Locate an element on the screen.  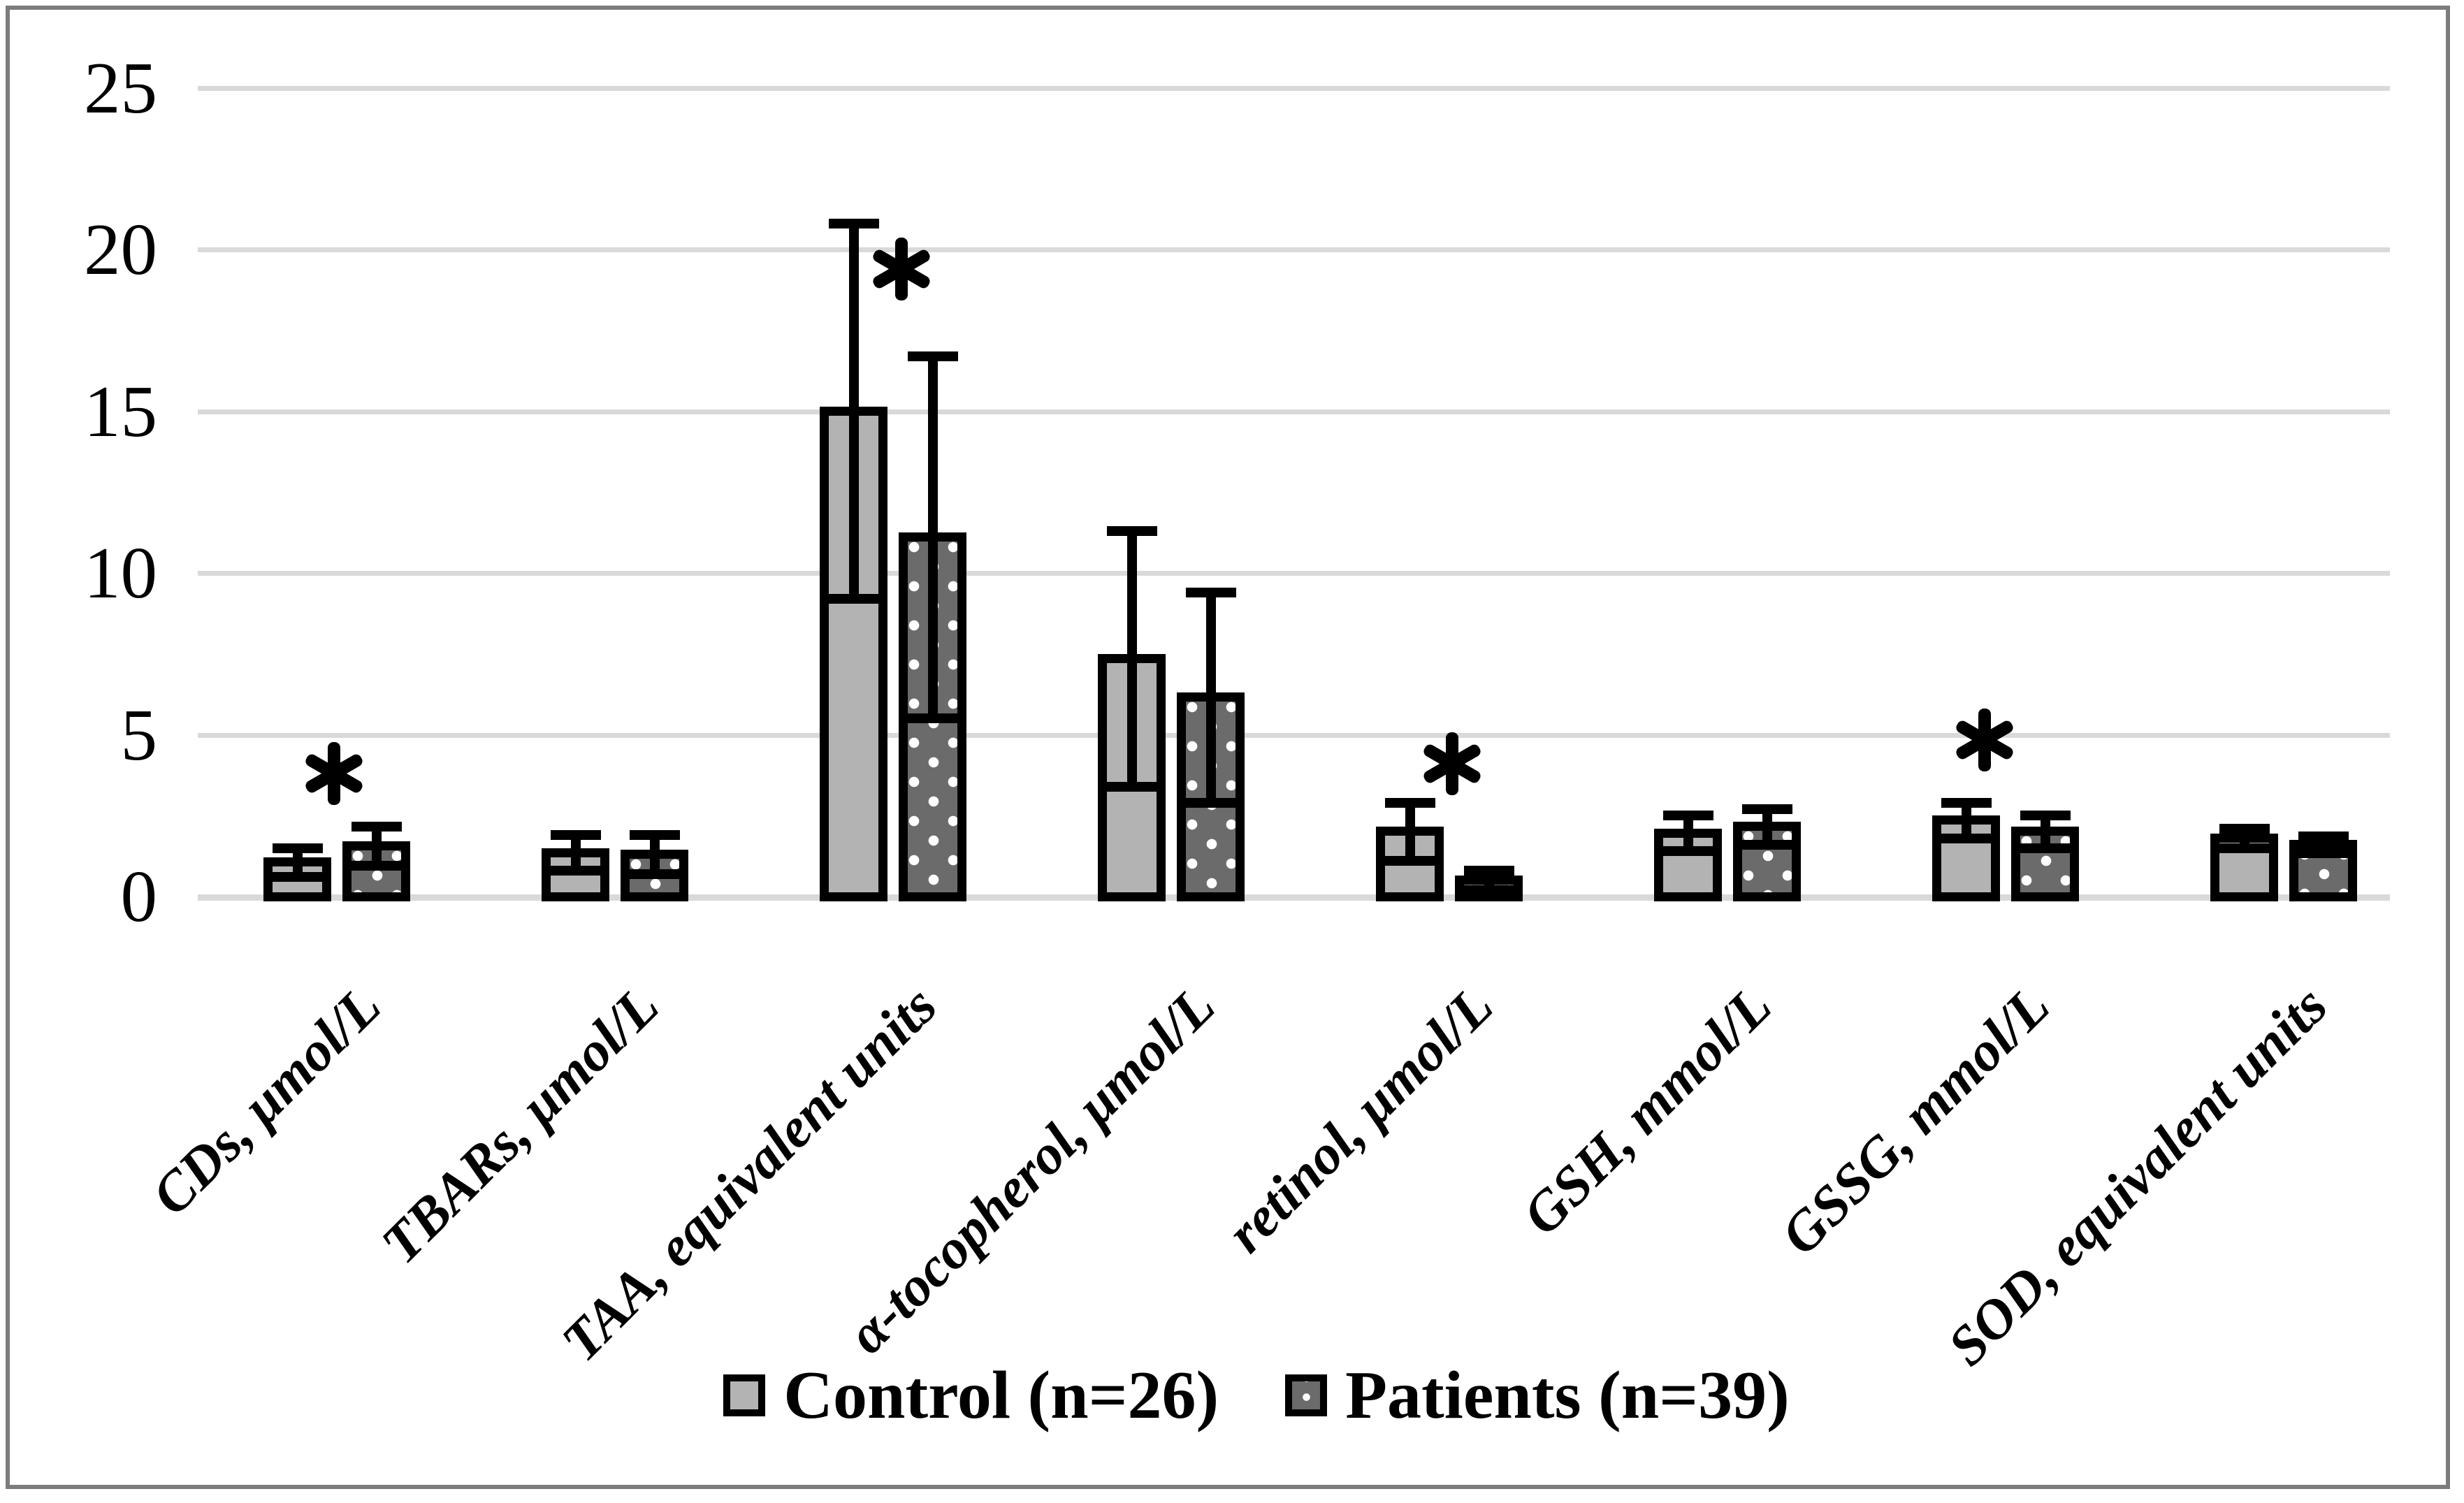
legend-item-patients: Patients (n=39) is located at coordinates (1537, 1395).